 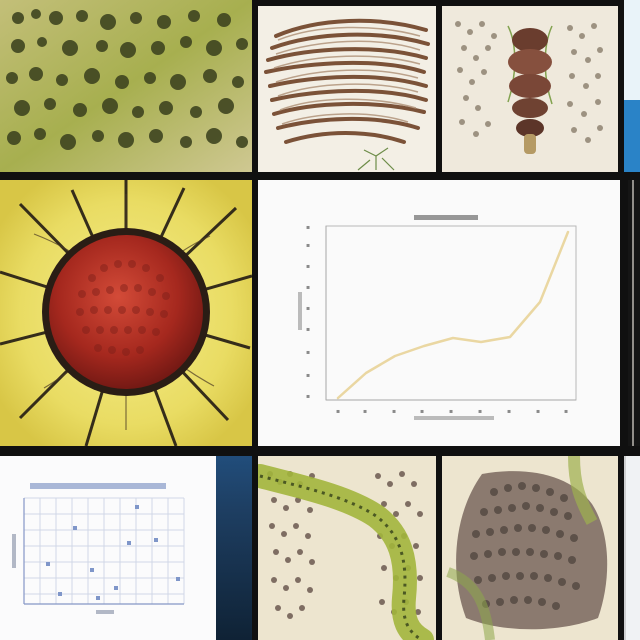 I want to click on right-edge-dark-panel, so click(x=634, y=313).